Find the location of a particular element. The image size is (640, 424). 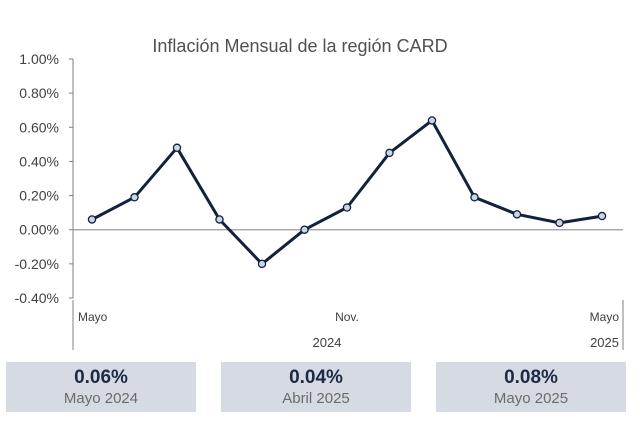

y-tick-label: 0.80% is located at coordinates (39, 93).